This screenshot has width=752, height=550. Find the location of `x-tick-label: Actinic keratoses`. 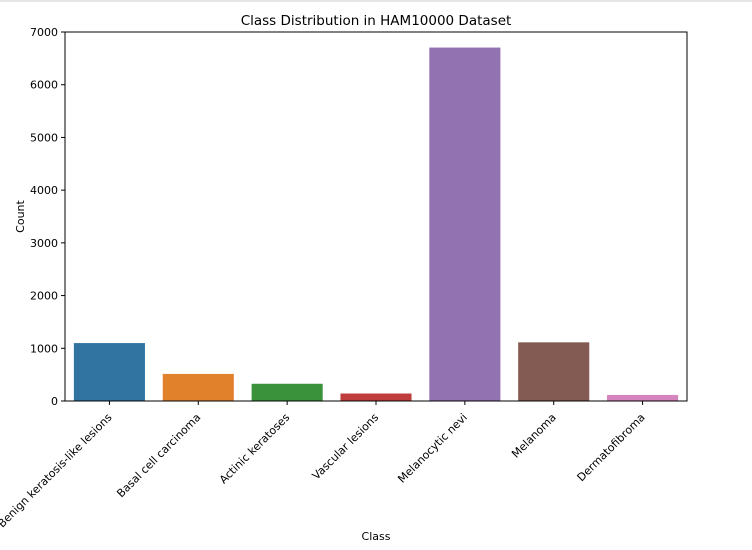

x-tick-label: Actinic keratoses is located at coordinates (255, 449).